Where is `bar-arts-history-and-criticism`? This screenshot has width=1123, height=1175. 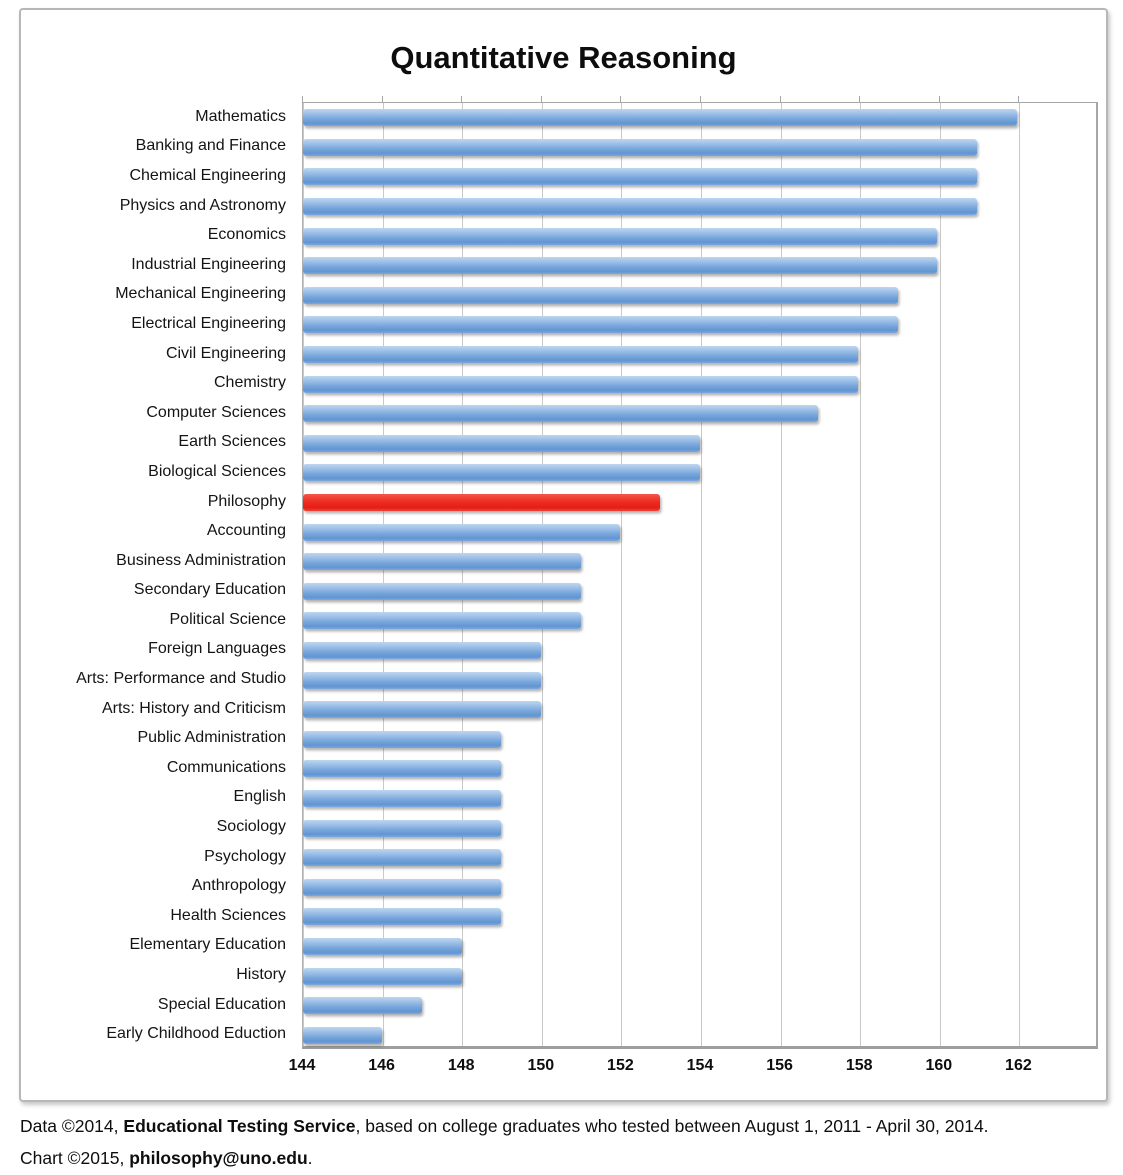 bar-arts-history-and-criticism is located at coordinates (422, 710).